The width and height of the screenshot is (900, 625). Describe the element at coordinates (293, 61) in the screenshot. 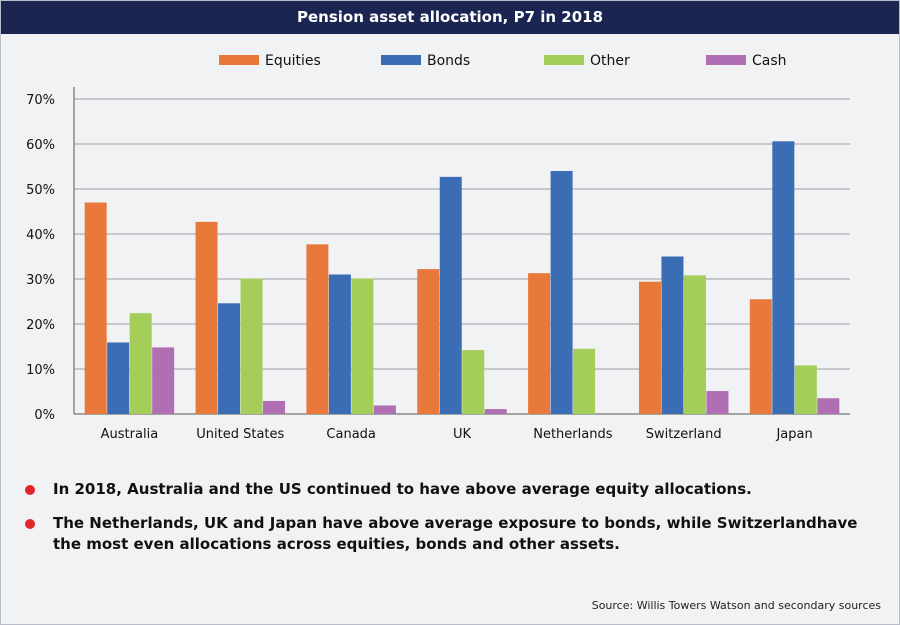

I see `legend-label: Equities` at that location.